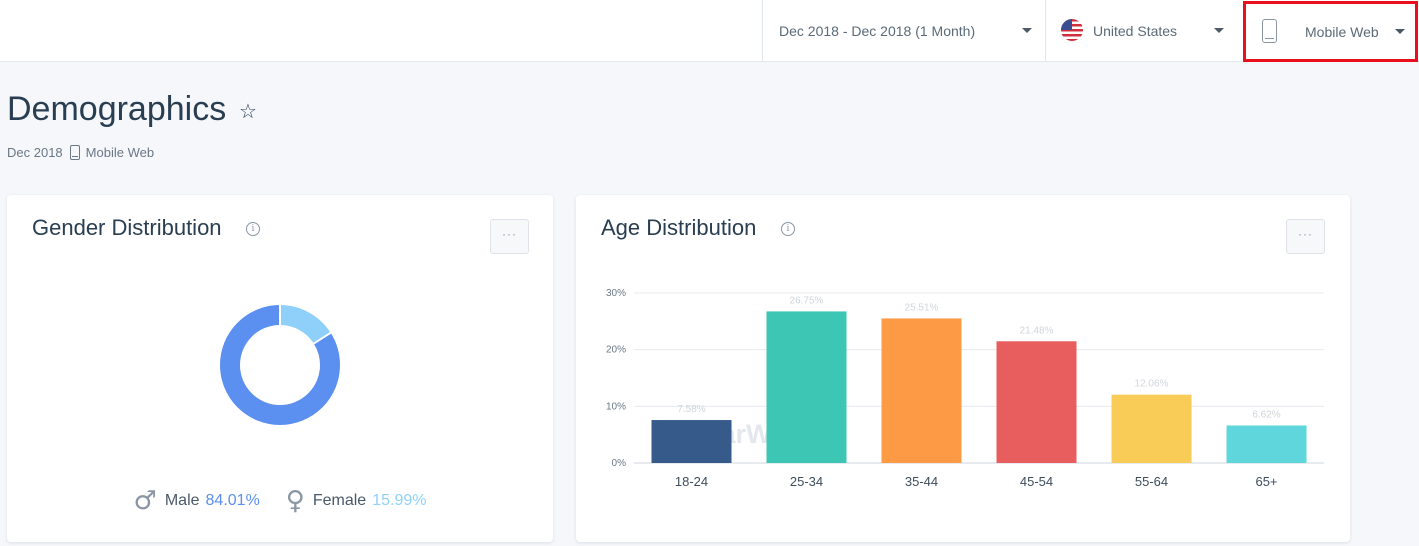 This screenshot has width=1419, height=546. I want to click on x-tick-label: 18-24, so click(691, 481).